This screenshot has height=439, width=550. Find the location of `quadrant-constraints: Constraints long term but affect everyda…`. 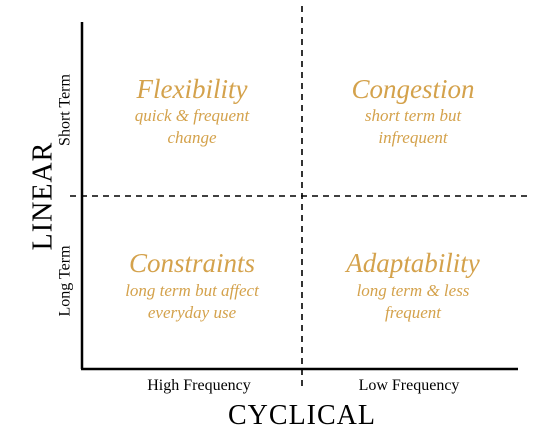

quadrant-constraints: Constraints long term but affect everyda… is located at coordinates (192, 285).